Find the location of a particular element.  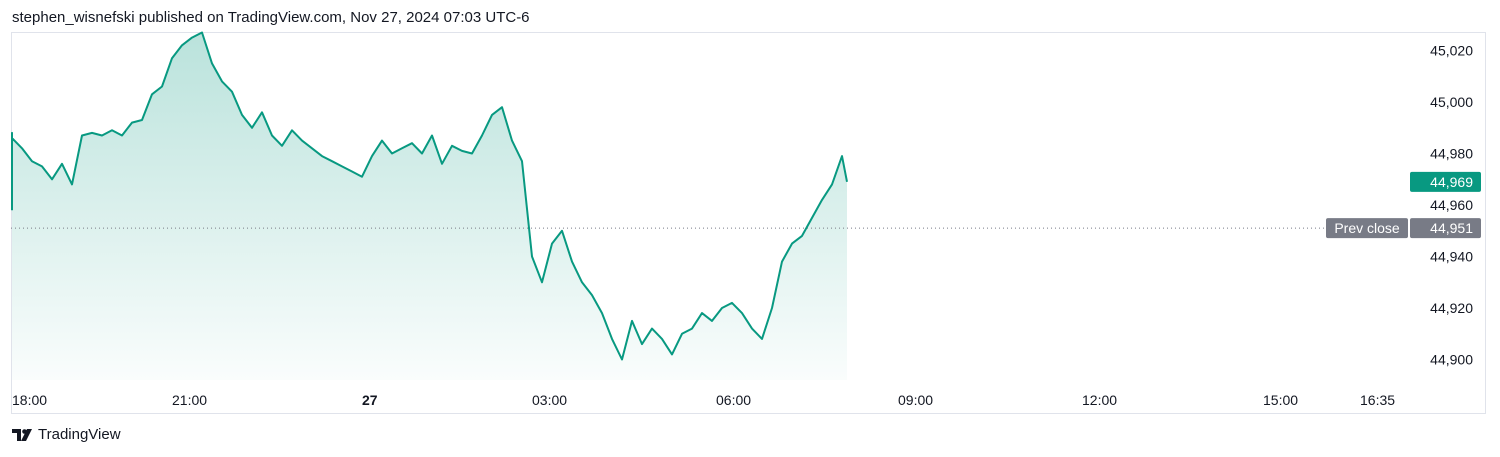

last-price-label: 44,969 is located at coordinates (1451, 182).